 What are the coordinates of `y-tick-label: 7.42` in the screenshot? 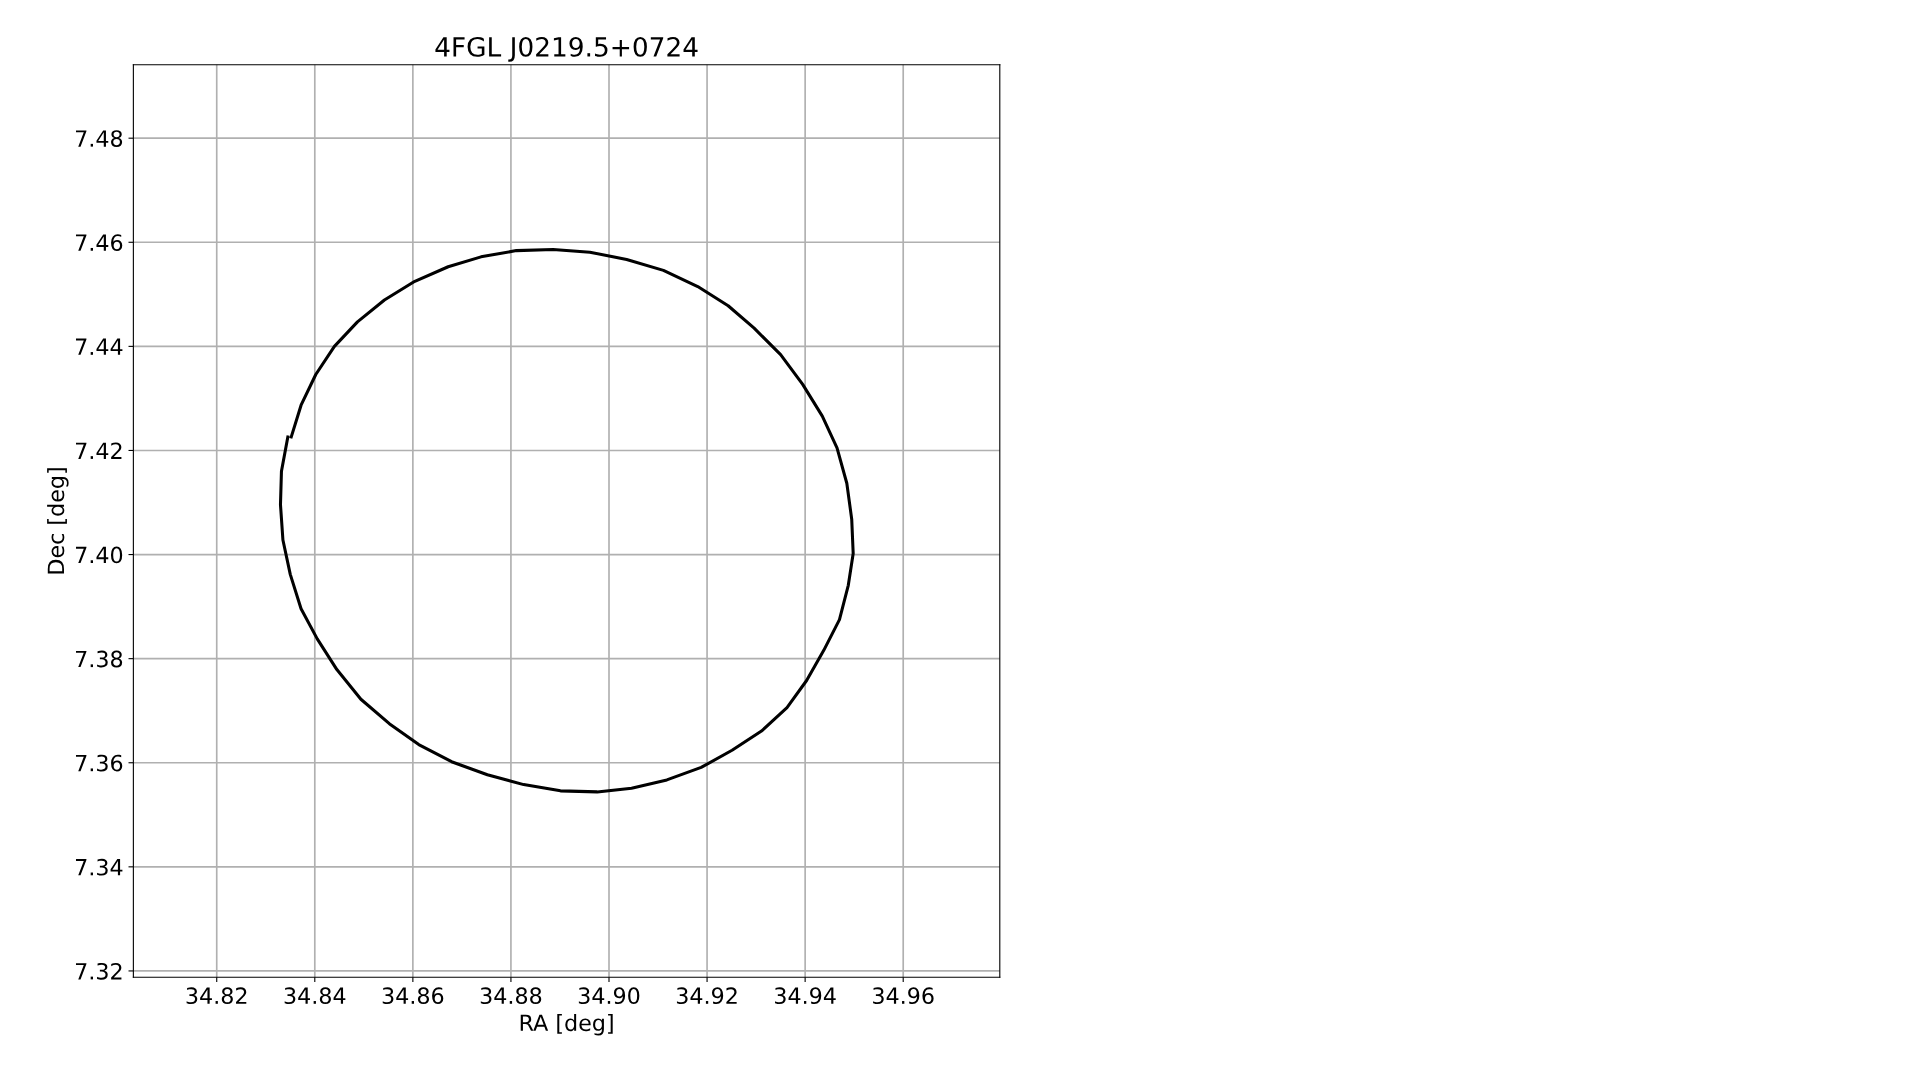 It's located at (98, 450).